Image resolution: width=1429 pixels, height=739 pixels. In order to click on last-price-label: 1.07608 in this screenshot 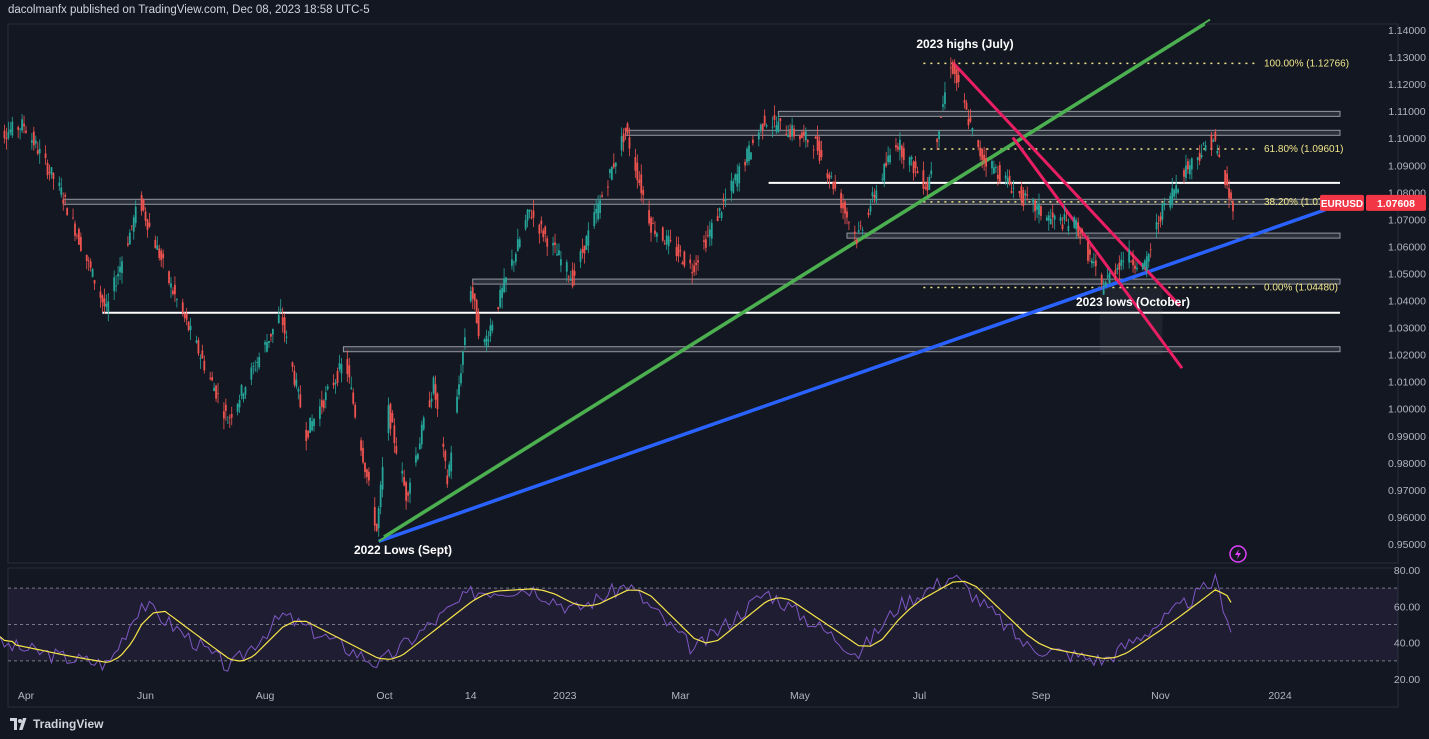, I will do `click(1396, 204)`.